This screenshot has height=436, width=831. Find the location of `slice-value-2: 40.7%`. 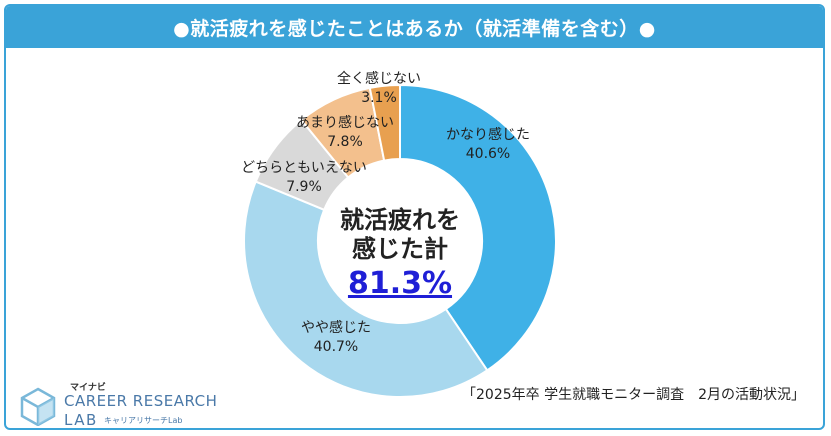

slice-value-2: 40.7% is located at coordinates (336, 347).